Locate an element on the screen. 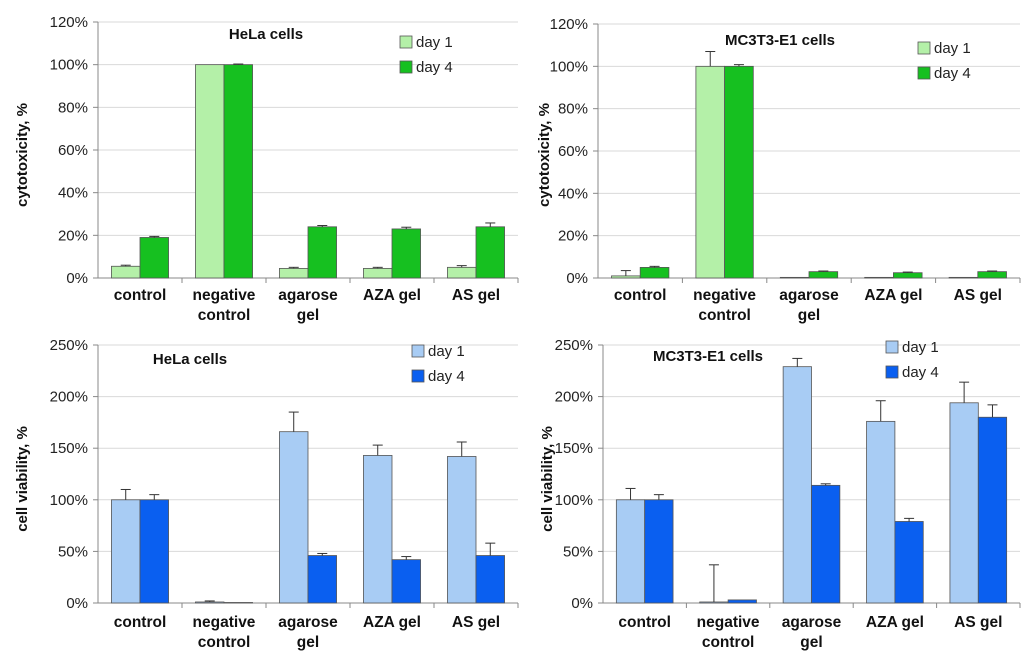  y-axis-label: cell viability, % is located at coordinates (547, 479).